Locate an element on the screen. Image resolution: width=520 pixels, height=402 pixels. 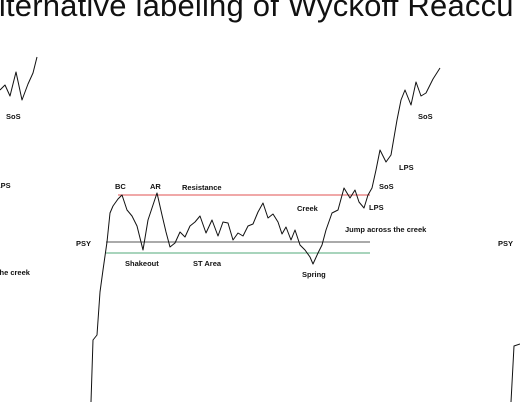
label-creek: Creek is located at coordinates (308, 208).